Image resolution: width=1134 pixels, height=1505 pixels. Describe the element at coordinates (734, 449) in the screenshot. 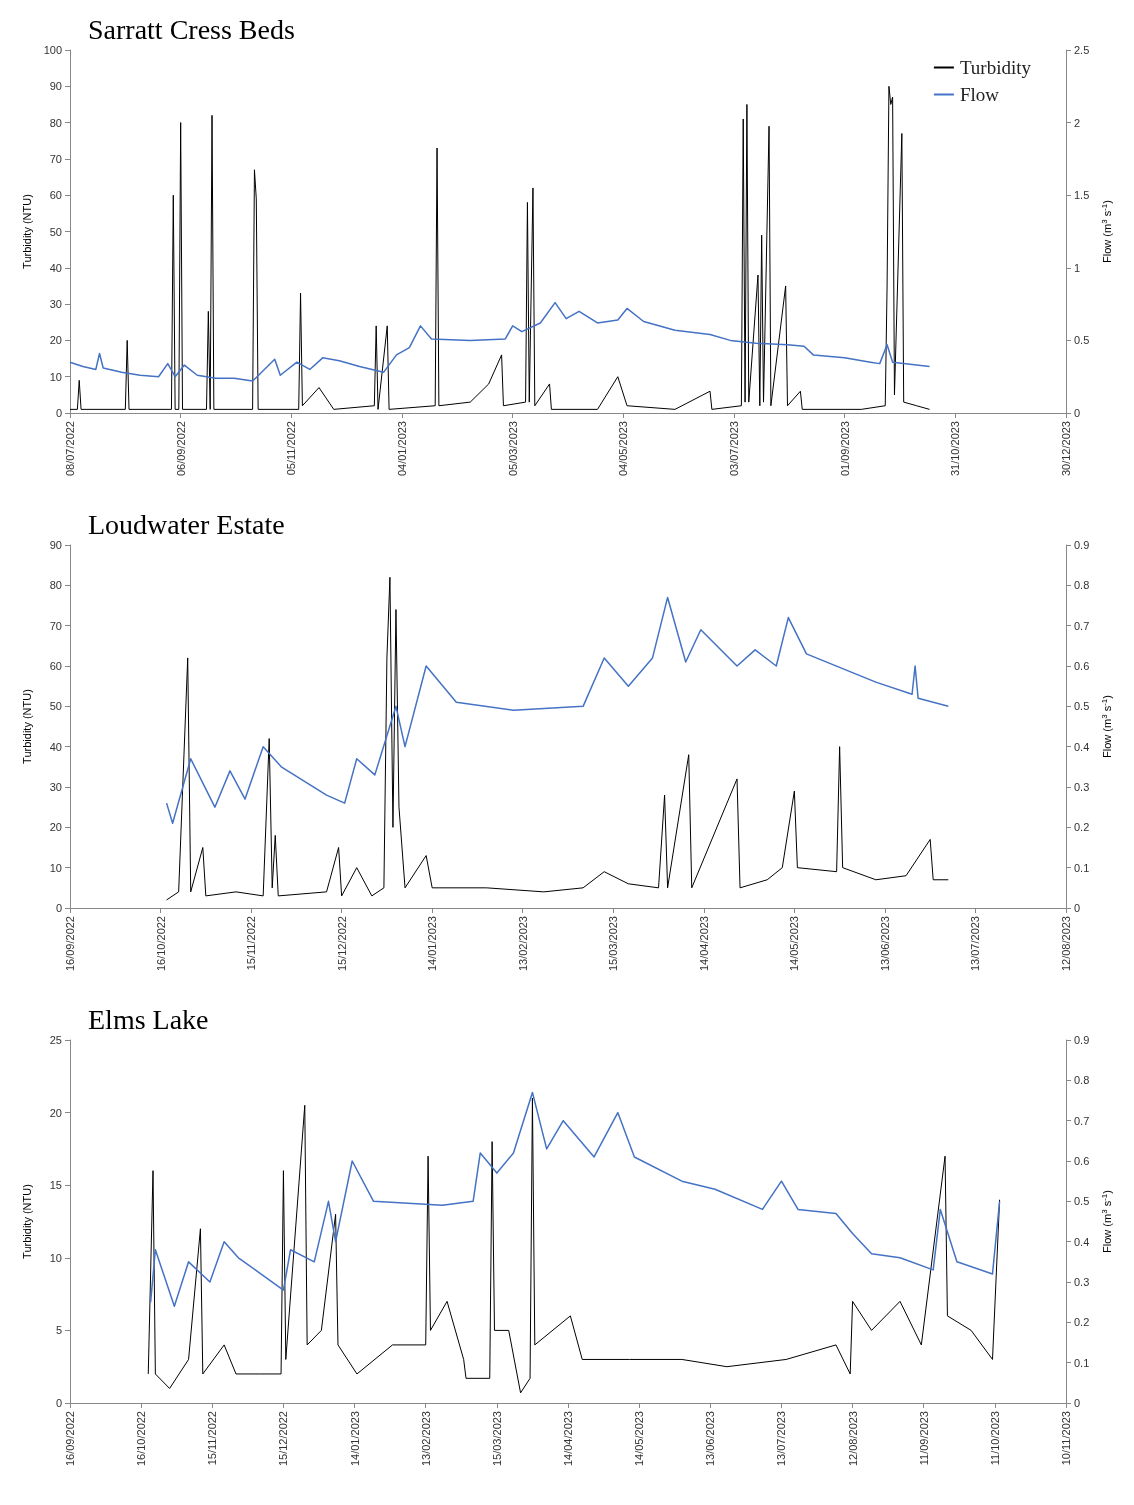

I see `x-tick-label: 03/07/2023` at that location.